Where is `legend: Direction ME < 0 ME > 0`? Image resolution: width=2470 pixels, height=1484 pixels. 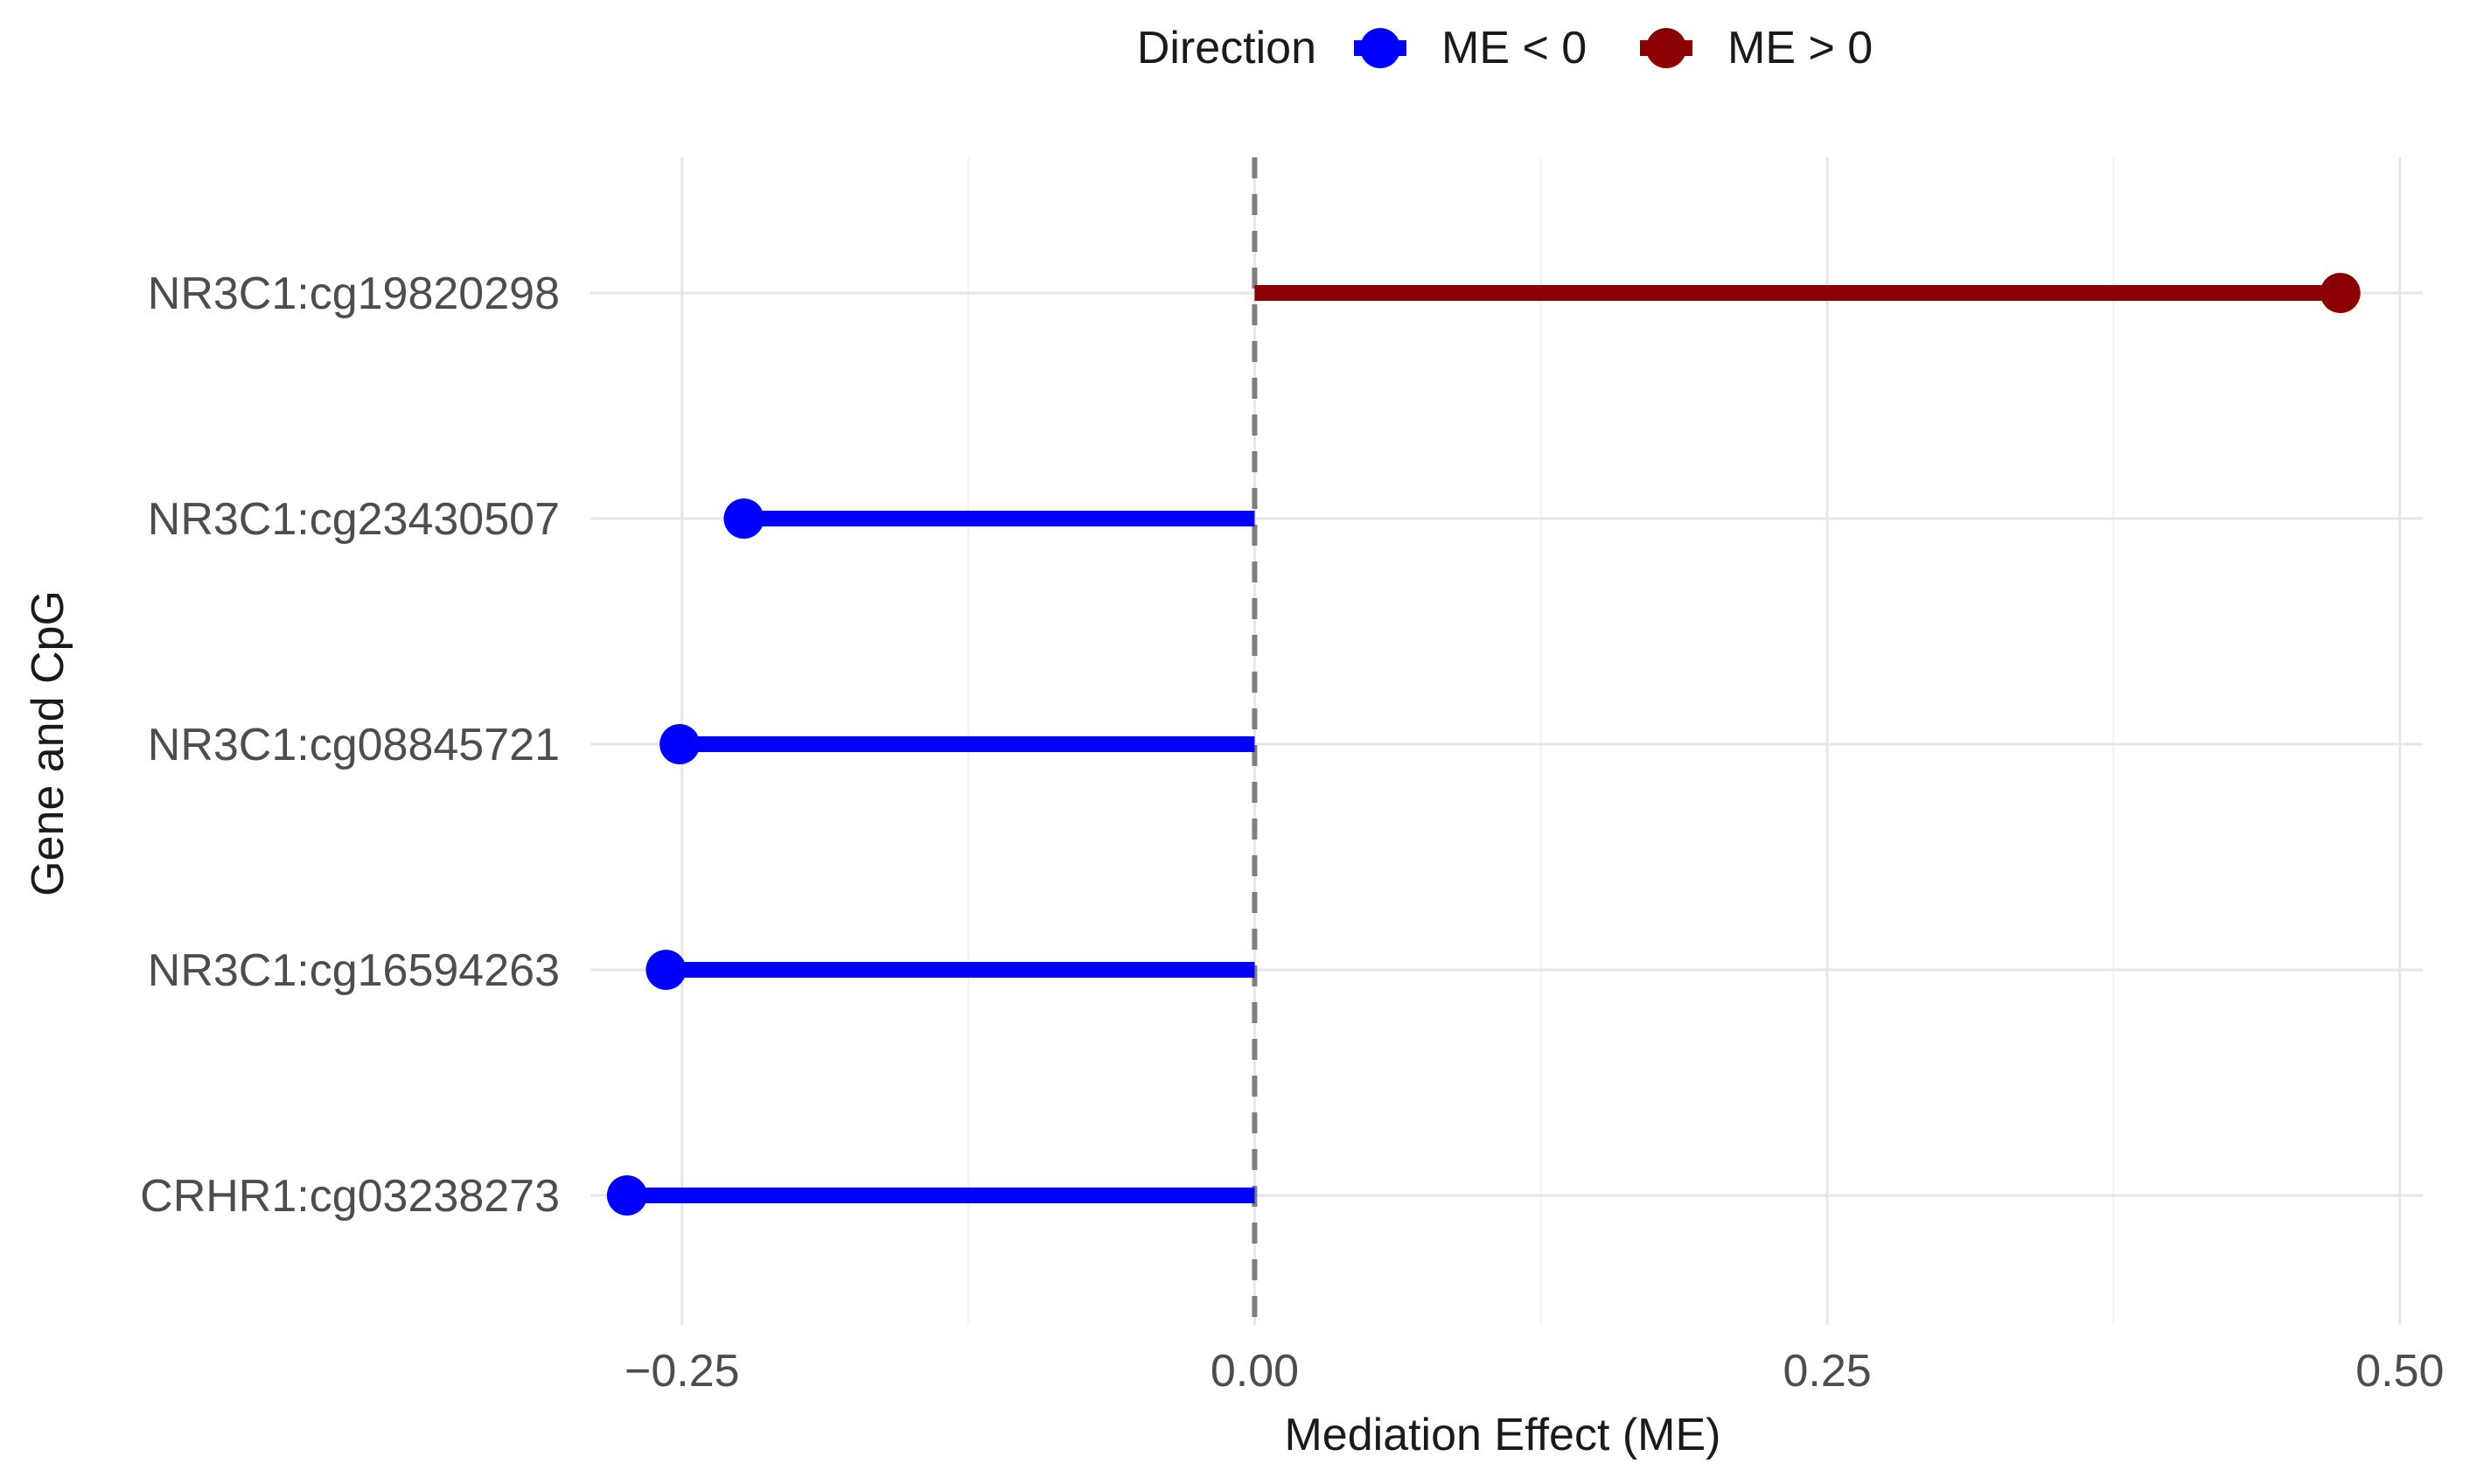 legend: Direction ME < 0 ME > 0 is located at coordinates (1505, 48).